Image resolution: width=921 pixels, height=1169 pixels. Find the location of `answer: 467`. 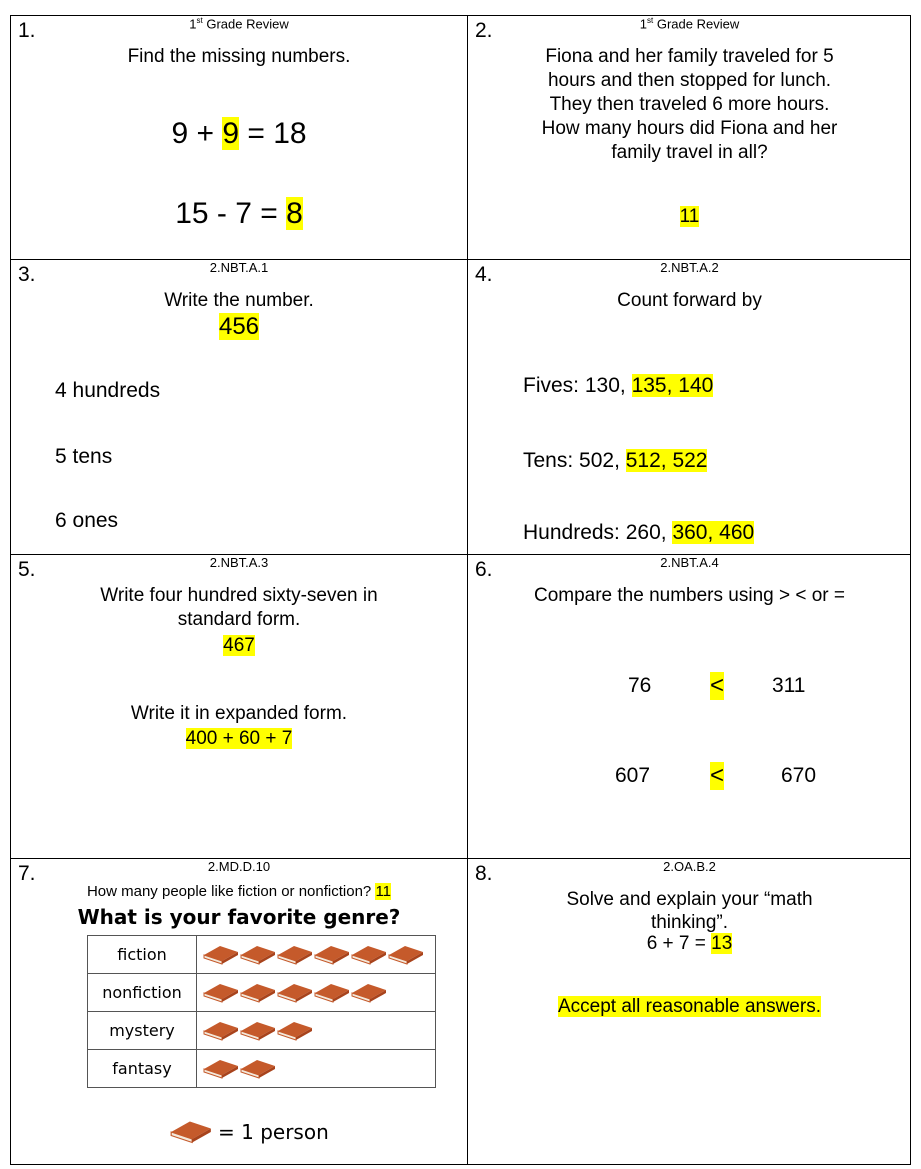

answer: 467 is located at coordinates (239, 645).